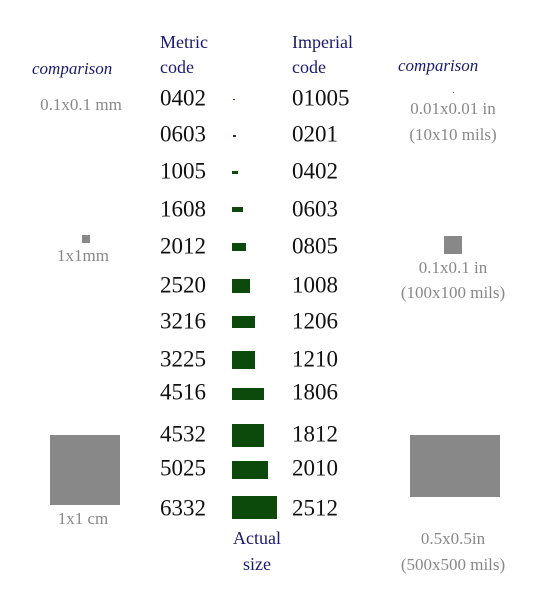 The image size is (540, 591). I want to click on metric-code: 1608, so click(183, 208).